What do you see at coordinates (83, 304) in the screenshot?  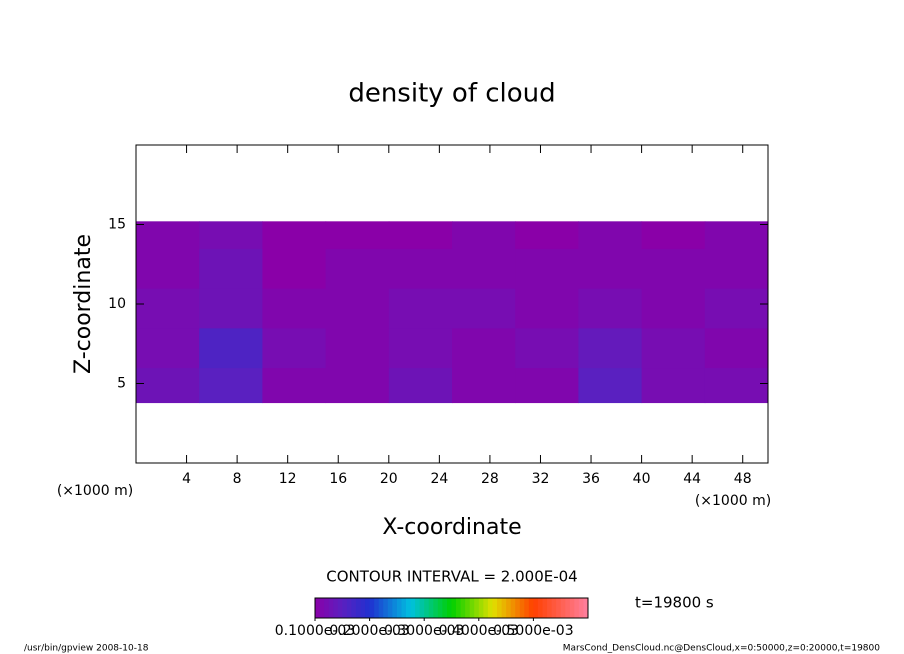 I see `y-axis-label: Z-coordinate` at bounding box center [83, 304].